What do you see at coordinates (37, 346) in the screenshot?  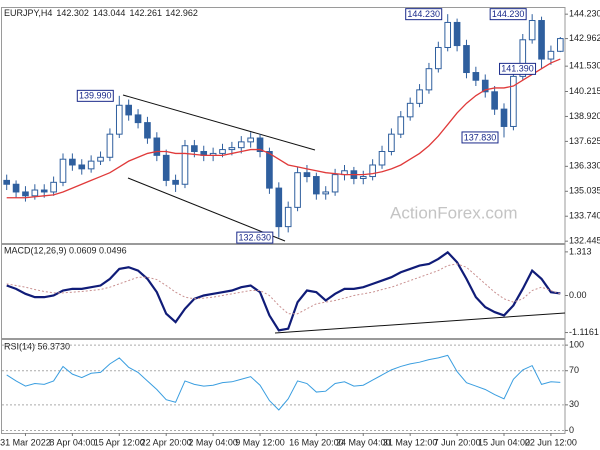 I see `rsi-title: RSI(14) 56.3730` at bounding box center [37, 346].